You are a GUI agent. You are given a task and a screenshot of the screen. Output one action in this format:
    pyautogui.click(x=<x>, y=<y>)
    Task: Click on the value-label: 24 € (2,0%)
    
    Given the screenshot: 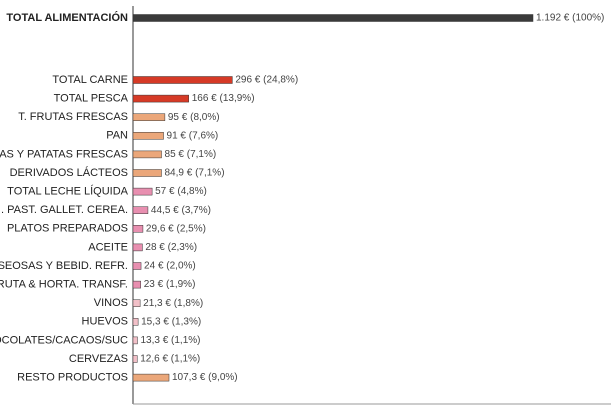 What is the action you would take?
    pyautogui.click(x=170, y=266)
    